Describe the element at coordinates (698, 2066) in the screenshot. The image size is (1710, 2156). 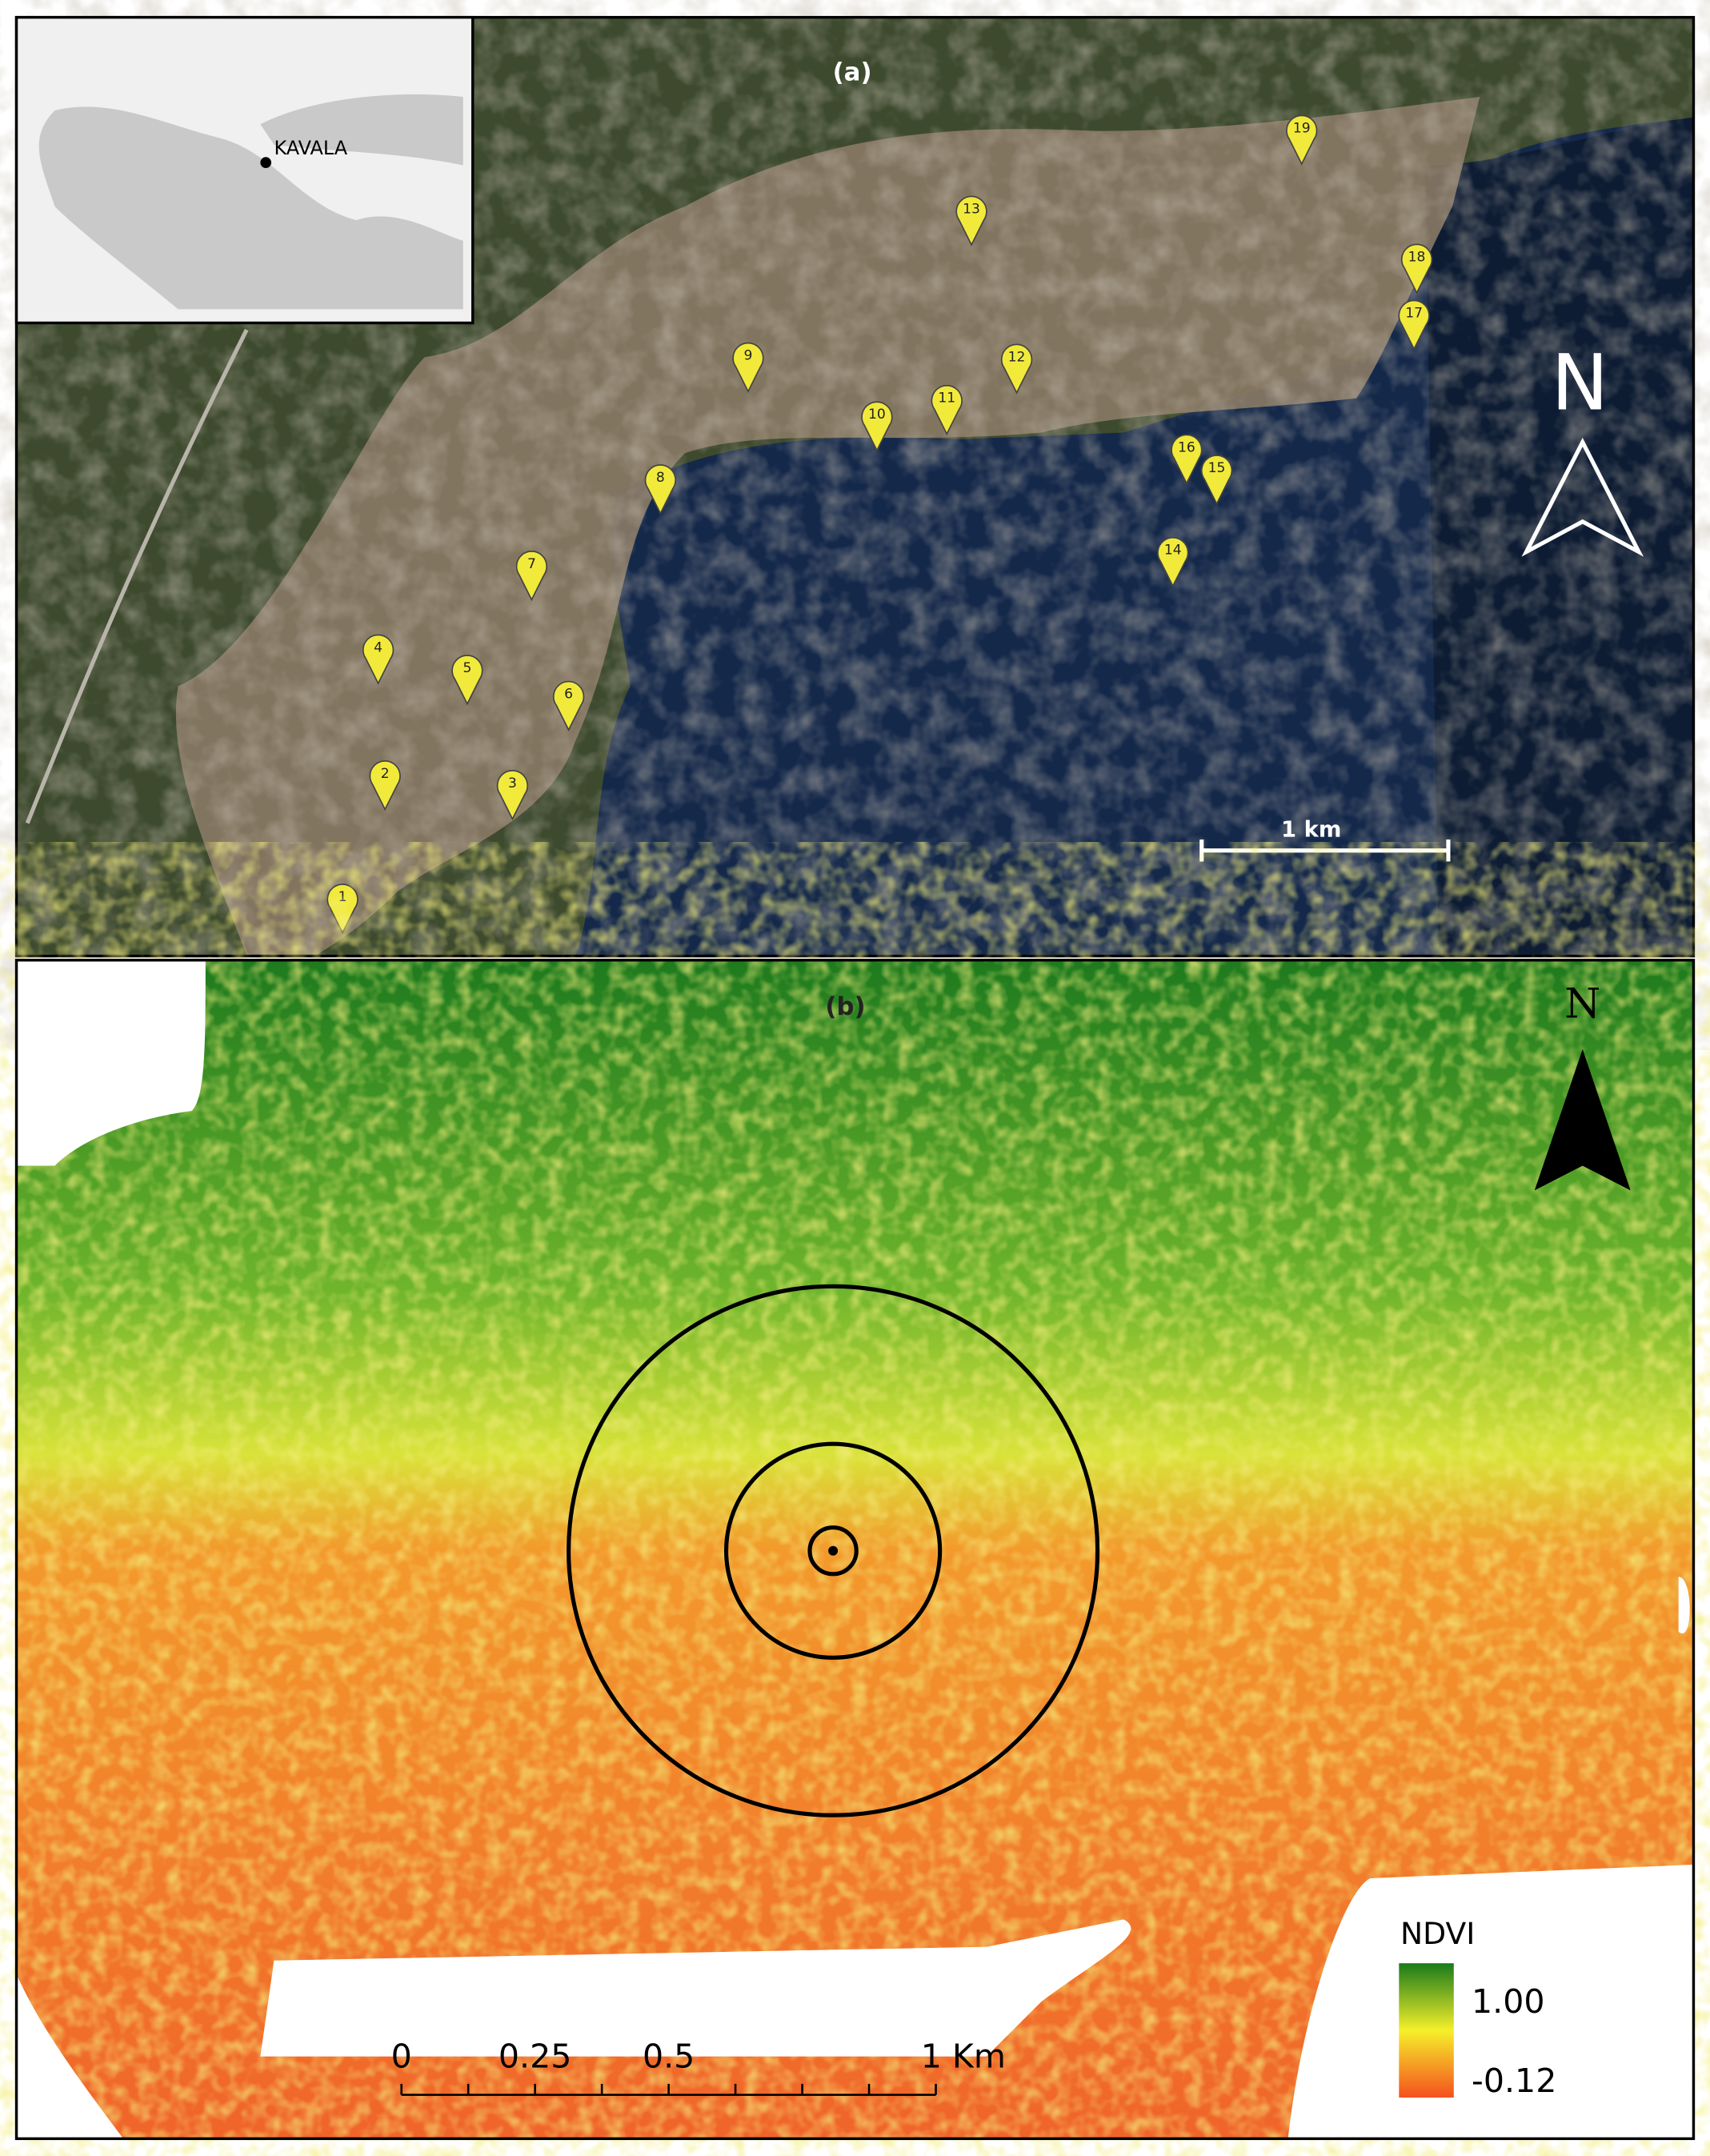
I see `scale-bar: 0 0.25 0.5 1 Km` at that location.